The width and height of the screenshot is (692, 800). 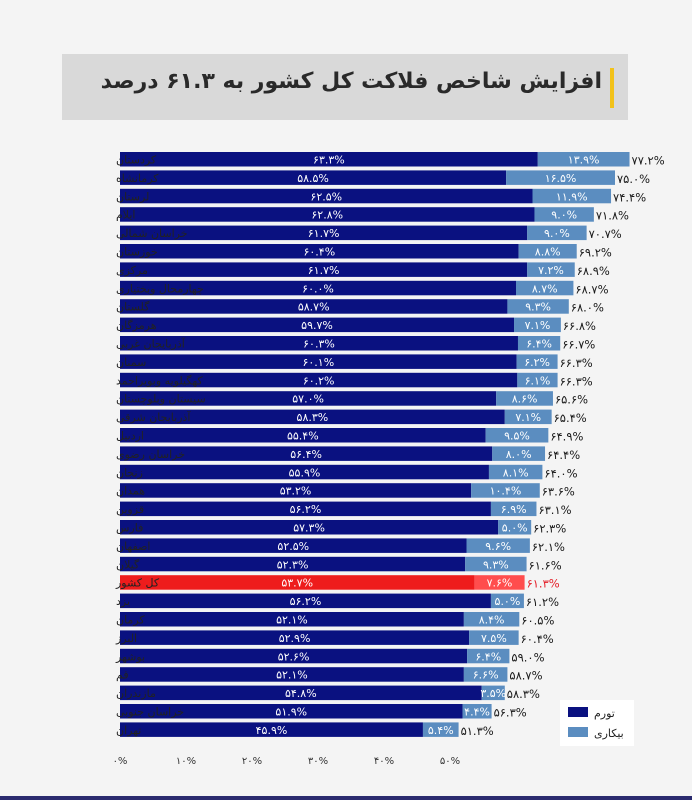 I want to click on x-tick-label: ۱۰%, so click(x=186, y=761).